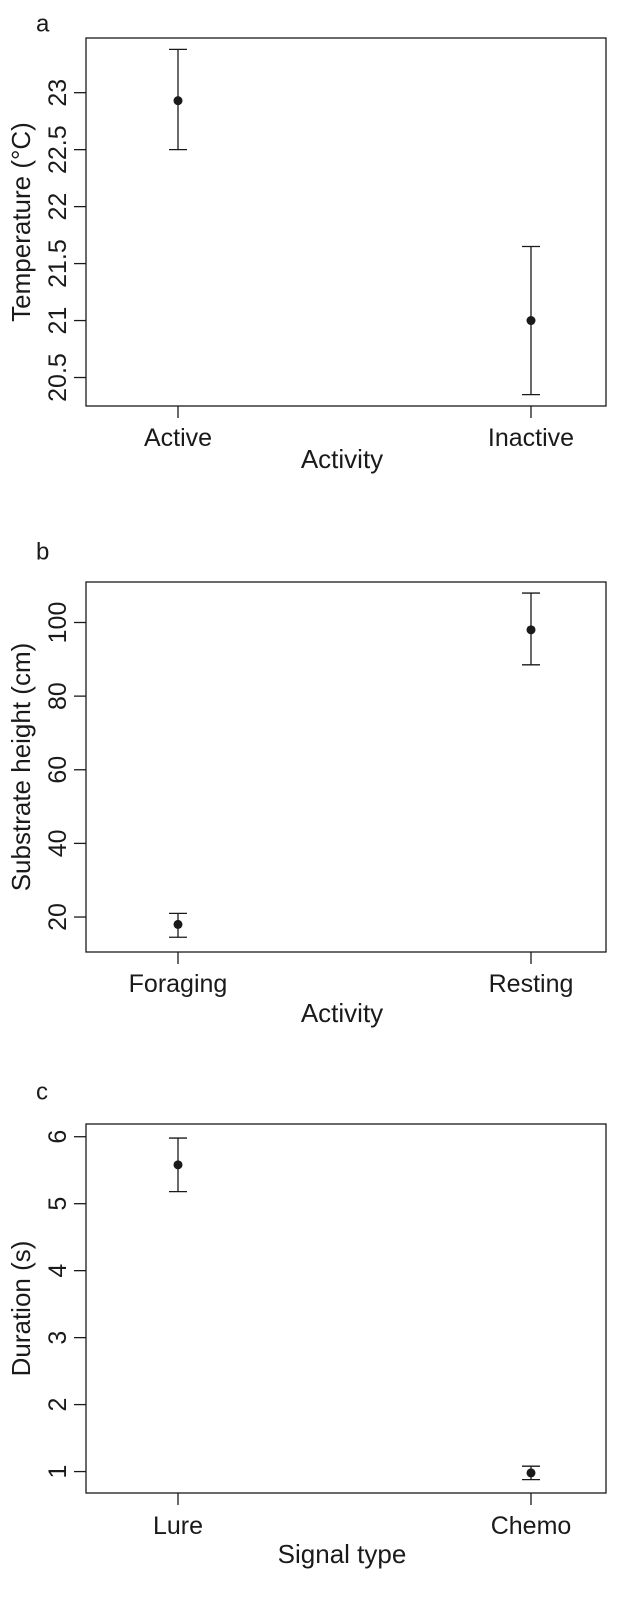  I want to click on y-tick-label: 3, so click(58, 1338).